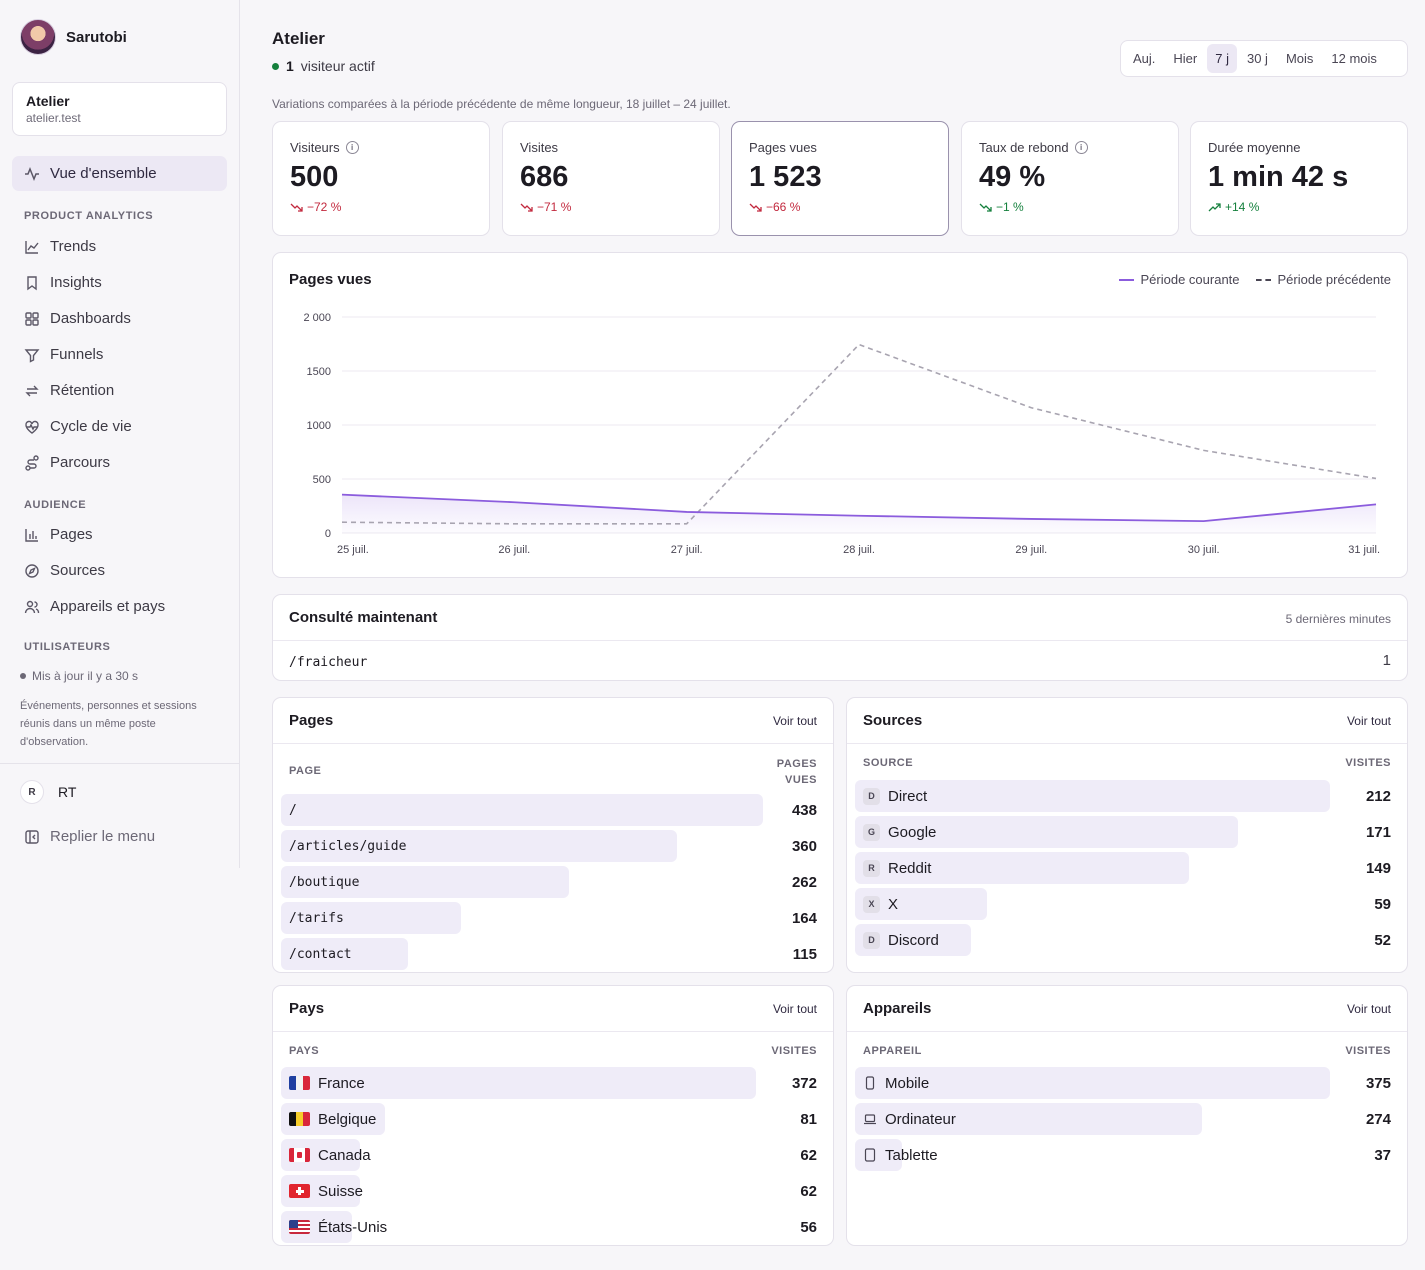 The image size is (1425, 1270). Describe the element at coordinates (103, 173) in the screenshot. I see `nav-overview-label: Vue d'ensemble` at that location.